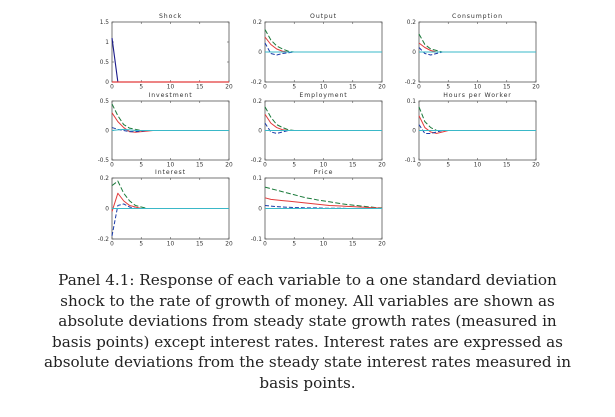 This screenshot has height=417, width=615. What do you see at coordinates (477, 95) in the screenshot?
I see `subplot-title: Hours per Worker` at bounding box center [477, 95].